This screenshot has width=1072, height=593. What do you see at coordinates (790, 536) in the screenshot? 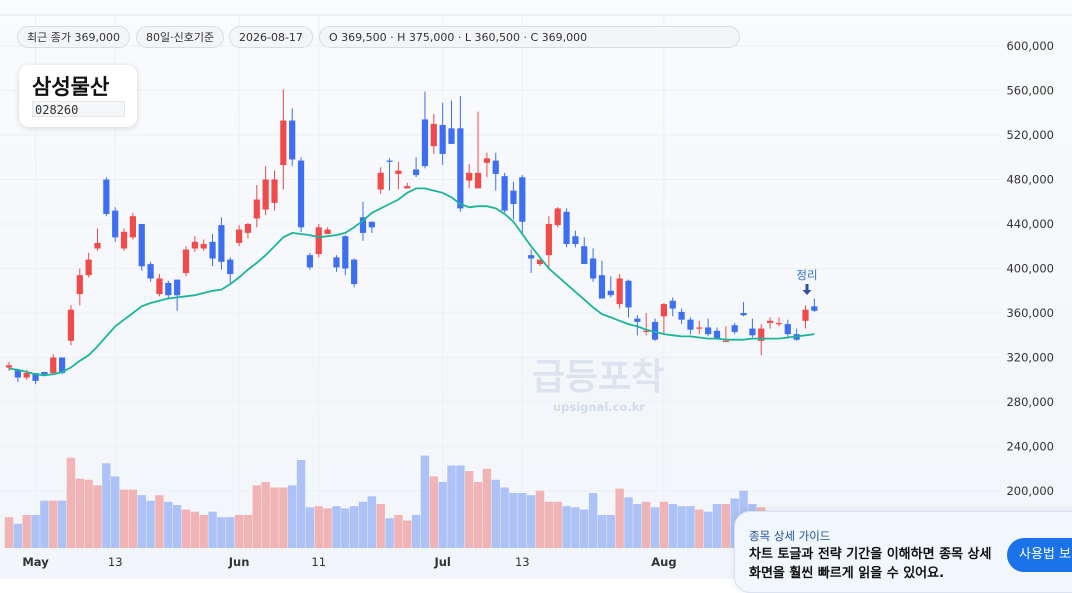
I see `guide-title: 종목 상세 가이드` at bounding box center [790, 536].